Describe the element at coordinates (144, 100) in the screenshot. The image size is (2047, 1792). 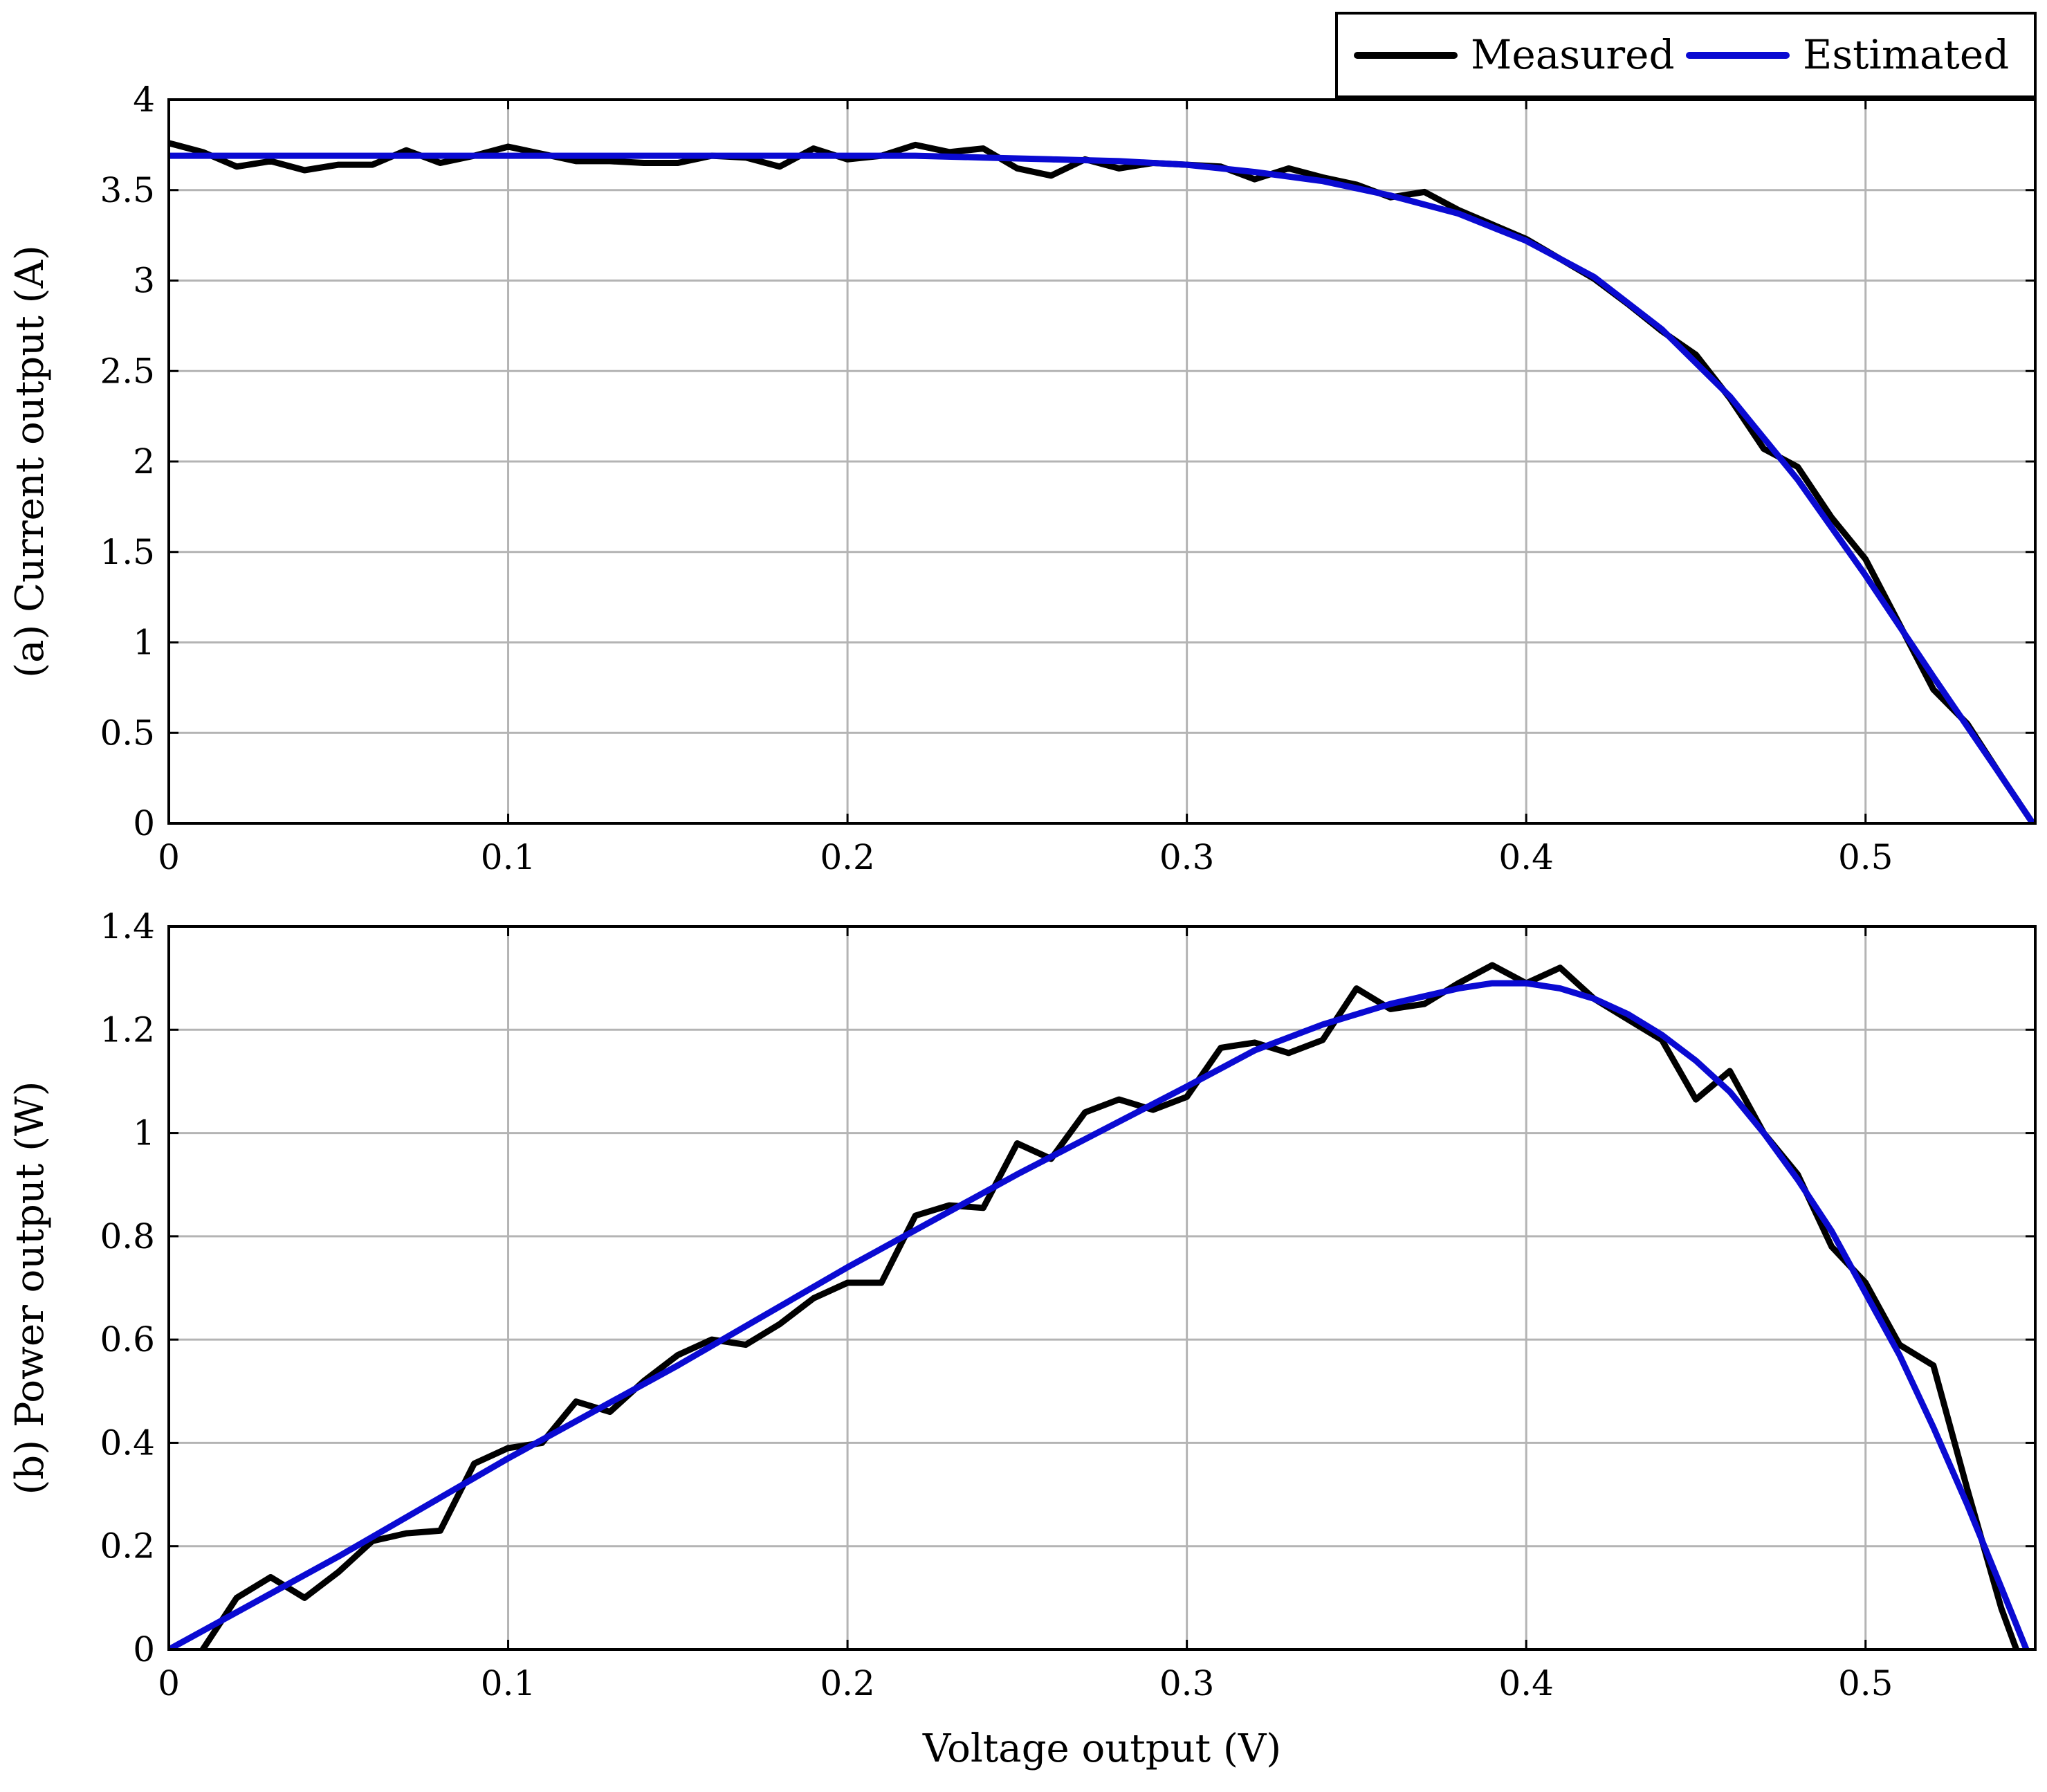
I see `y-tick-label: 4` at that location.